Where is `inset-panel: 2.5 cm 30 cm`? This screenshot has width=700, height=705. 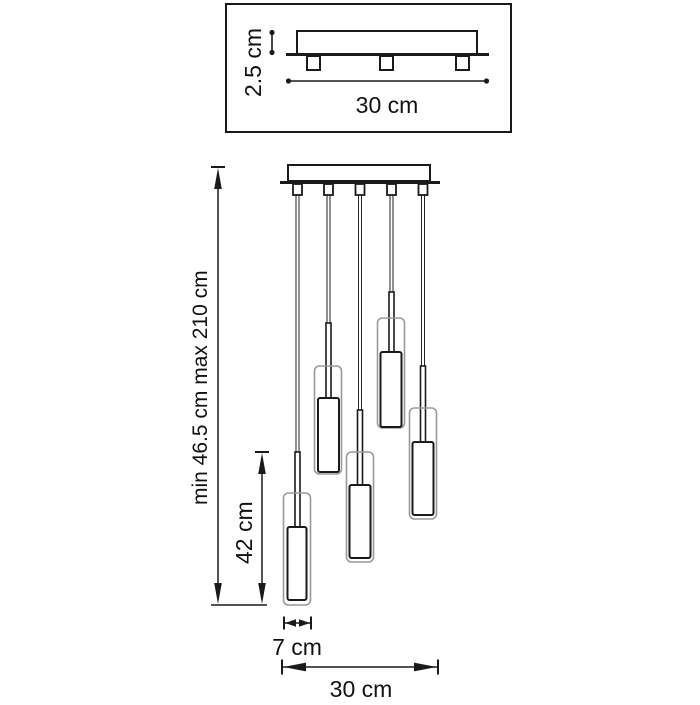 inset-panel: 2.5 cm 30 cm is located at coordinates (368, 68).